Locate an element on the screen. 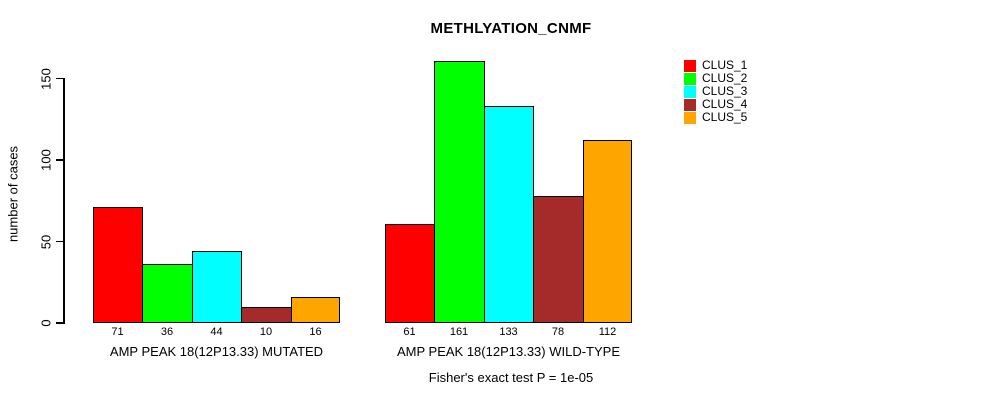 The height and width of the screenshot is (400, 990). legend-item-clus_1: CLUS_1 is located at coordinates (715, 65).